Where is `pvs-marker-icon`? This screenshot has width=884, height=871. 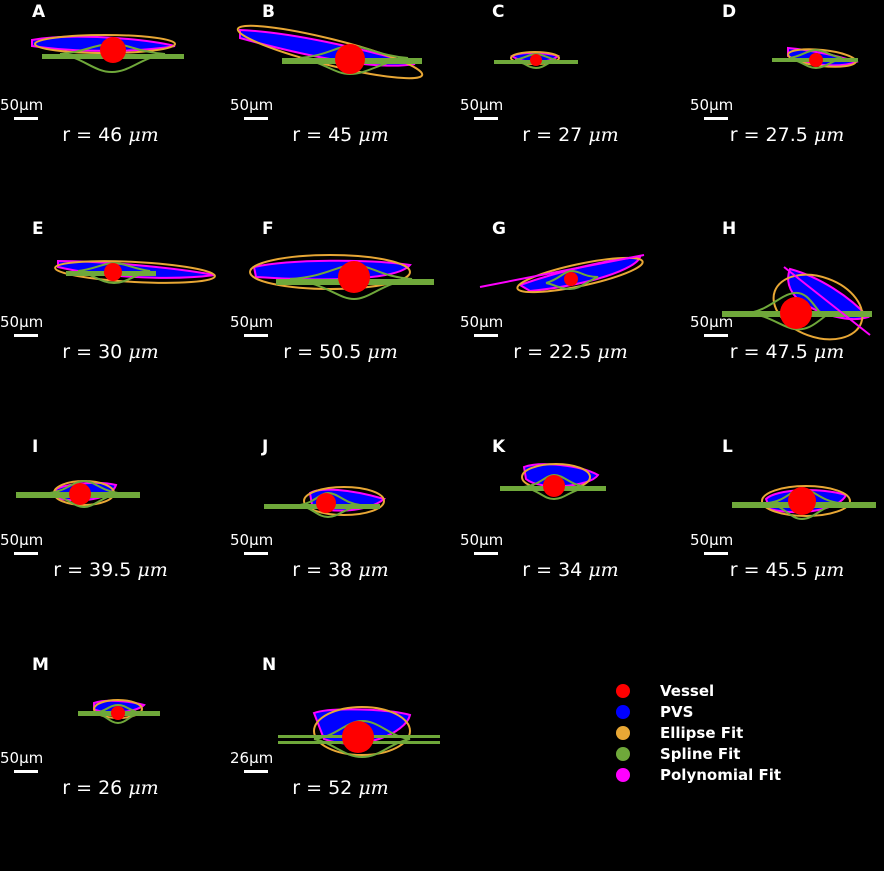 pvs-marker-icon is located at coordinates (623, 712).